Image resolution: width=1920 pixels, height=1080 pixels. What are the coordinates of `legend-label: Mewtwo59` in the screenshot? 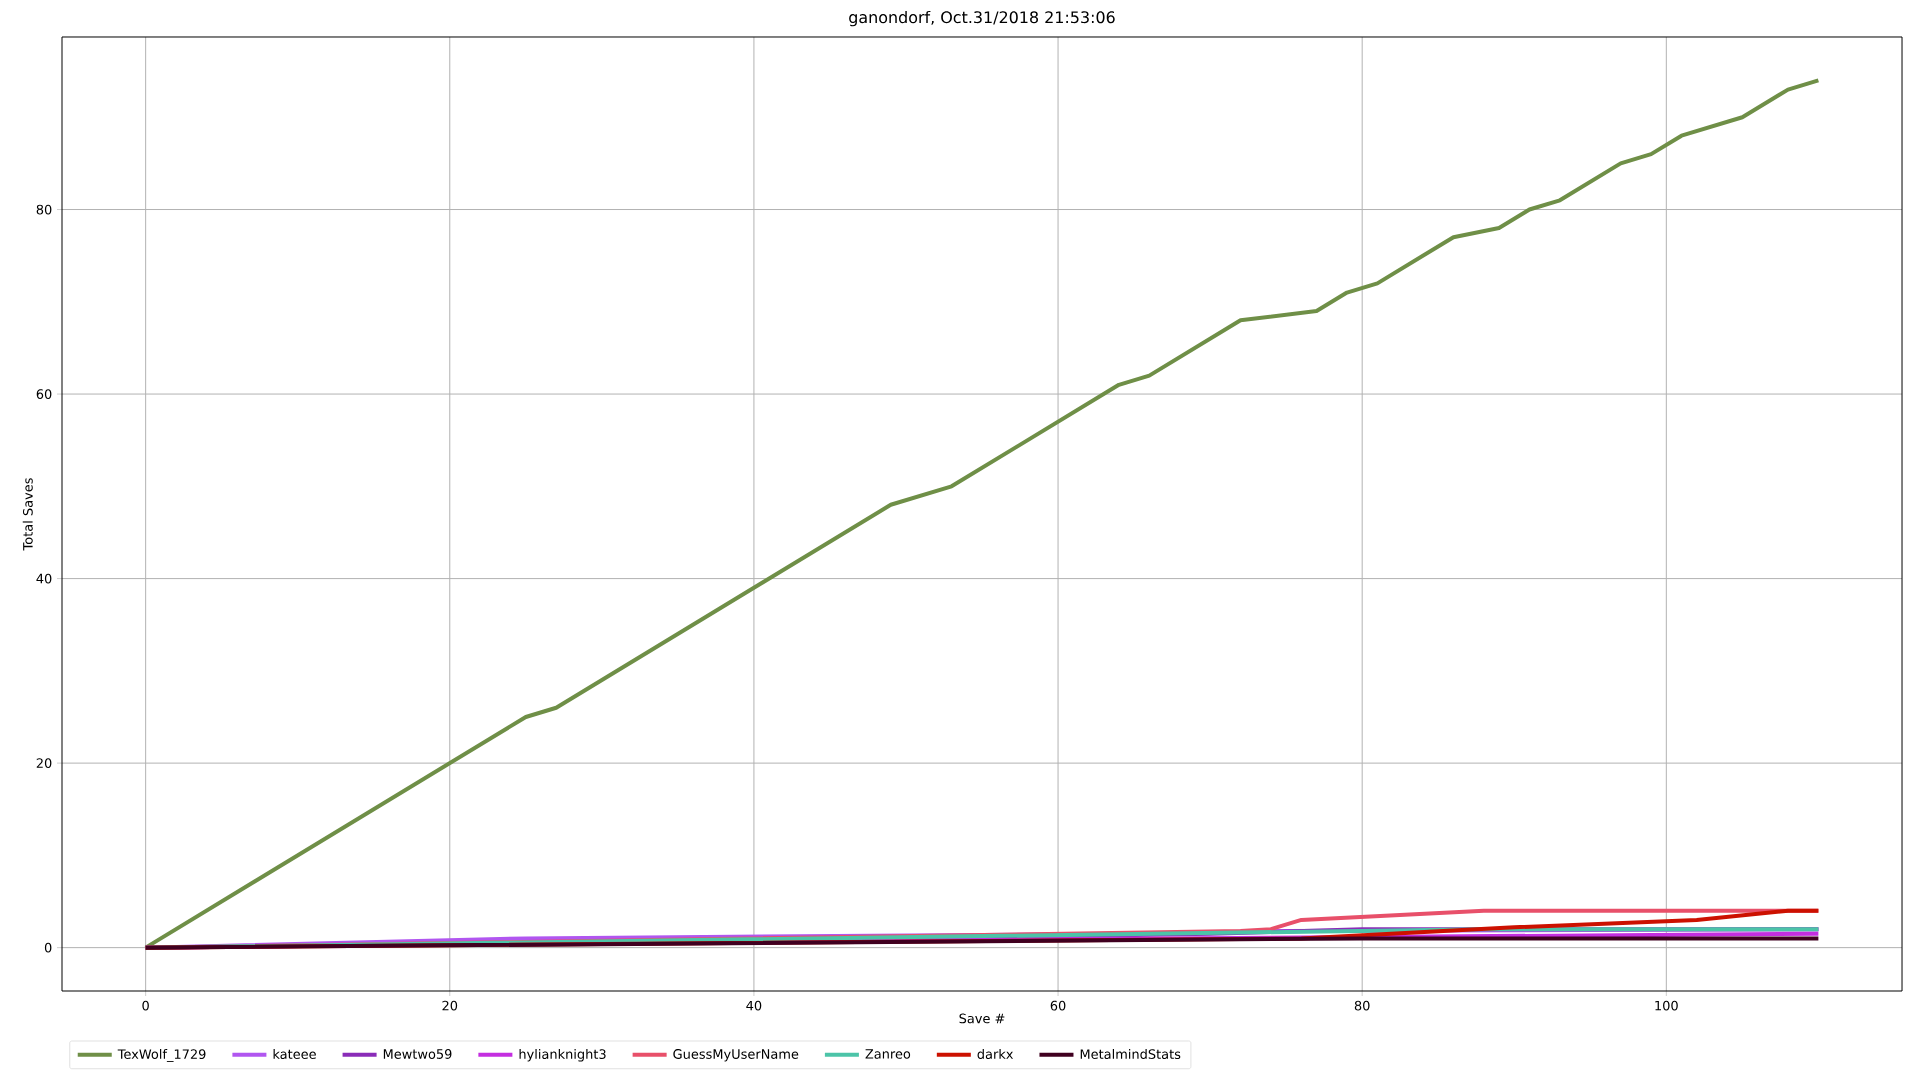 It's located at (417, 1054).